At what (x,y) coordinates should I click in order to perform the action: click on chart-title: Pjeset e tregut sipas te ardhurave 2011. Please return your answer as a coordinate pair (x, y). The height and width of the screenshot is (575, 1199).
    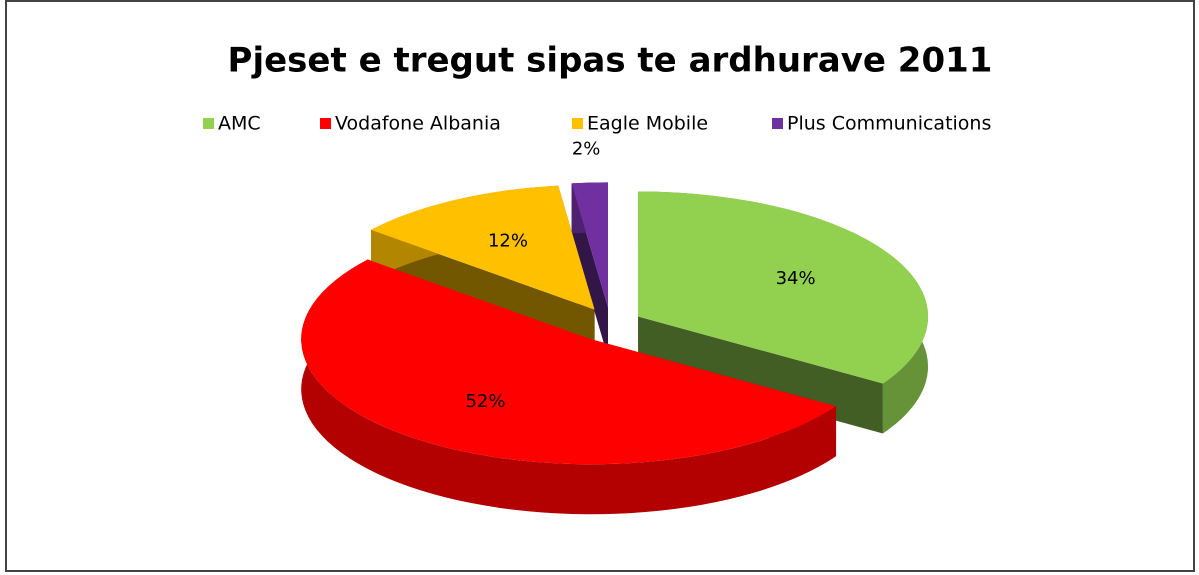
    Looking at the image, I should click on (610, 61).